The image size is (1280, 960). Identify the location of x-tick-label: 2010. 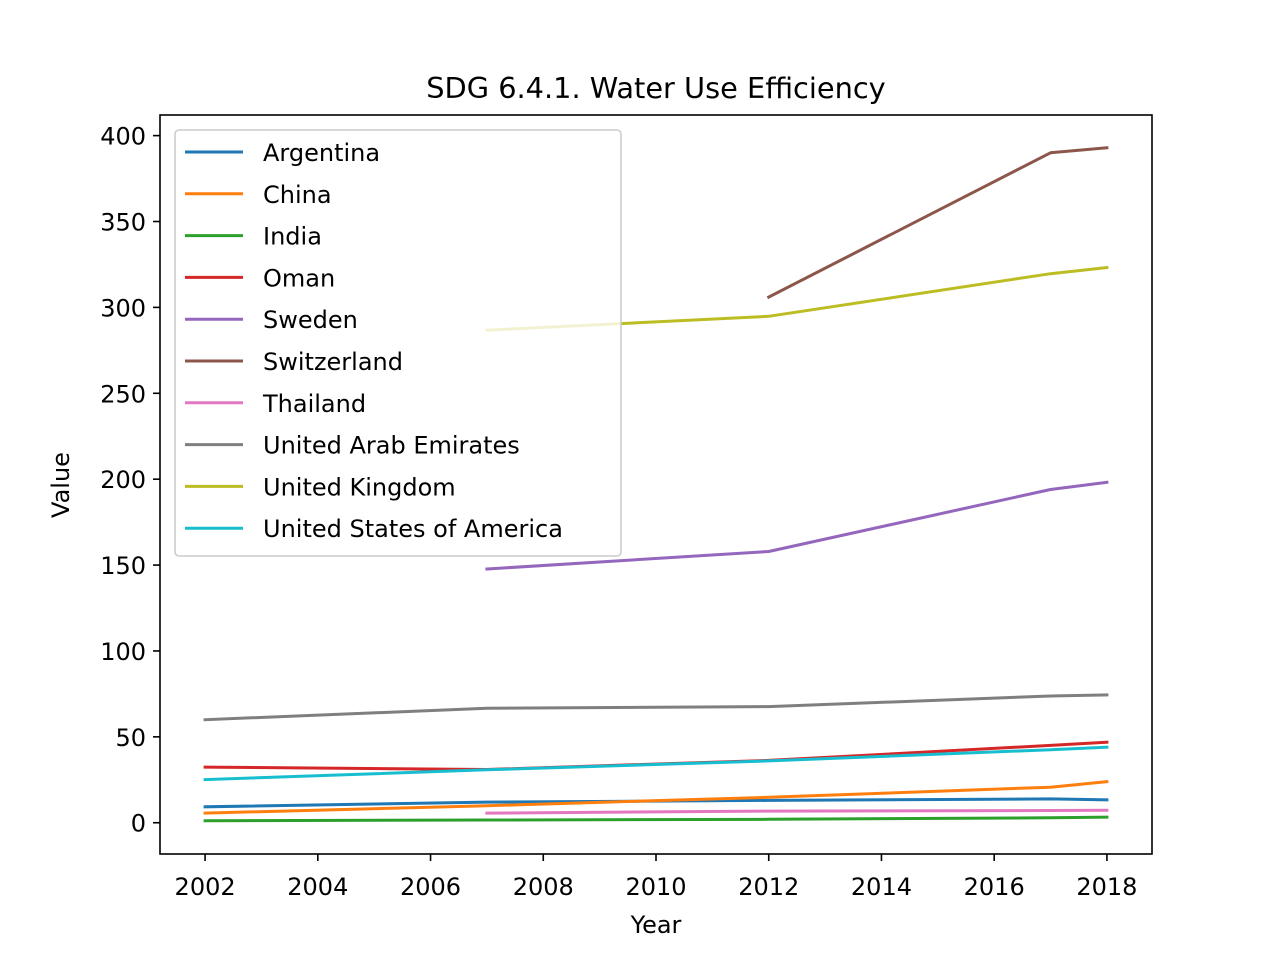
(655, 887).